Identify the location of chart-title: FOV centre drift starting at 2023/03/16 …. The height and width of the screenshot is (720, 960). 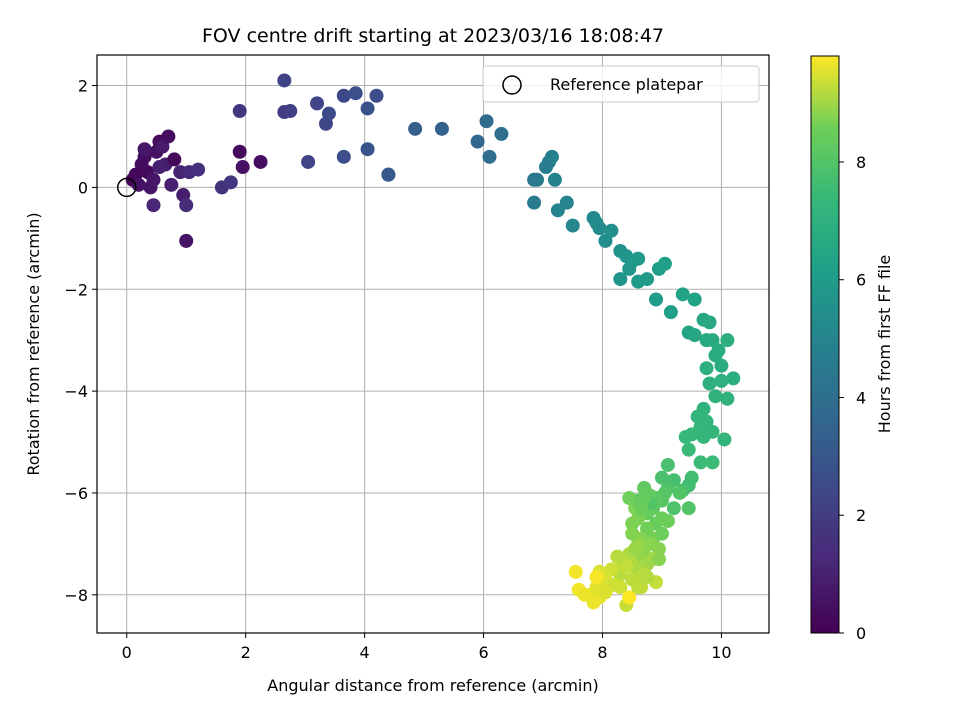
(433, 36).